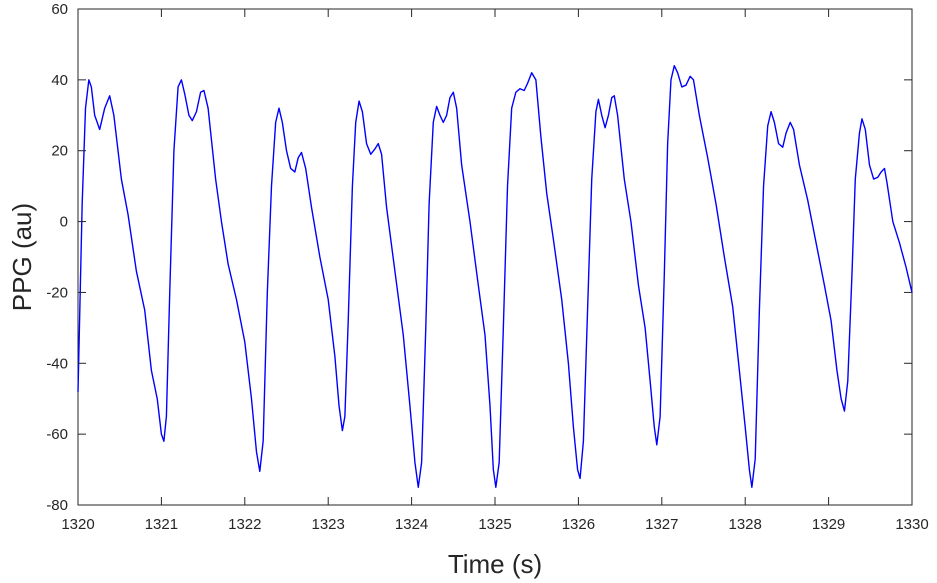 This screenshot has height=583, width=937. What do you see at coordinates (578, 524) in the screenshot?
I see `x-tick-label: 1326` at bounding box center [578, 524].